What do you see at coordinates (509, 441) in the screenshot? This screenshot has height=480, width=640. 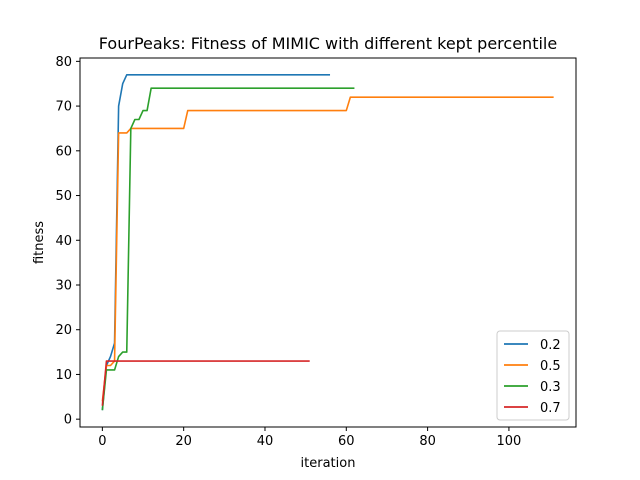 I see `x-tick-label: 100` at bounding box center [509, 441].